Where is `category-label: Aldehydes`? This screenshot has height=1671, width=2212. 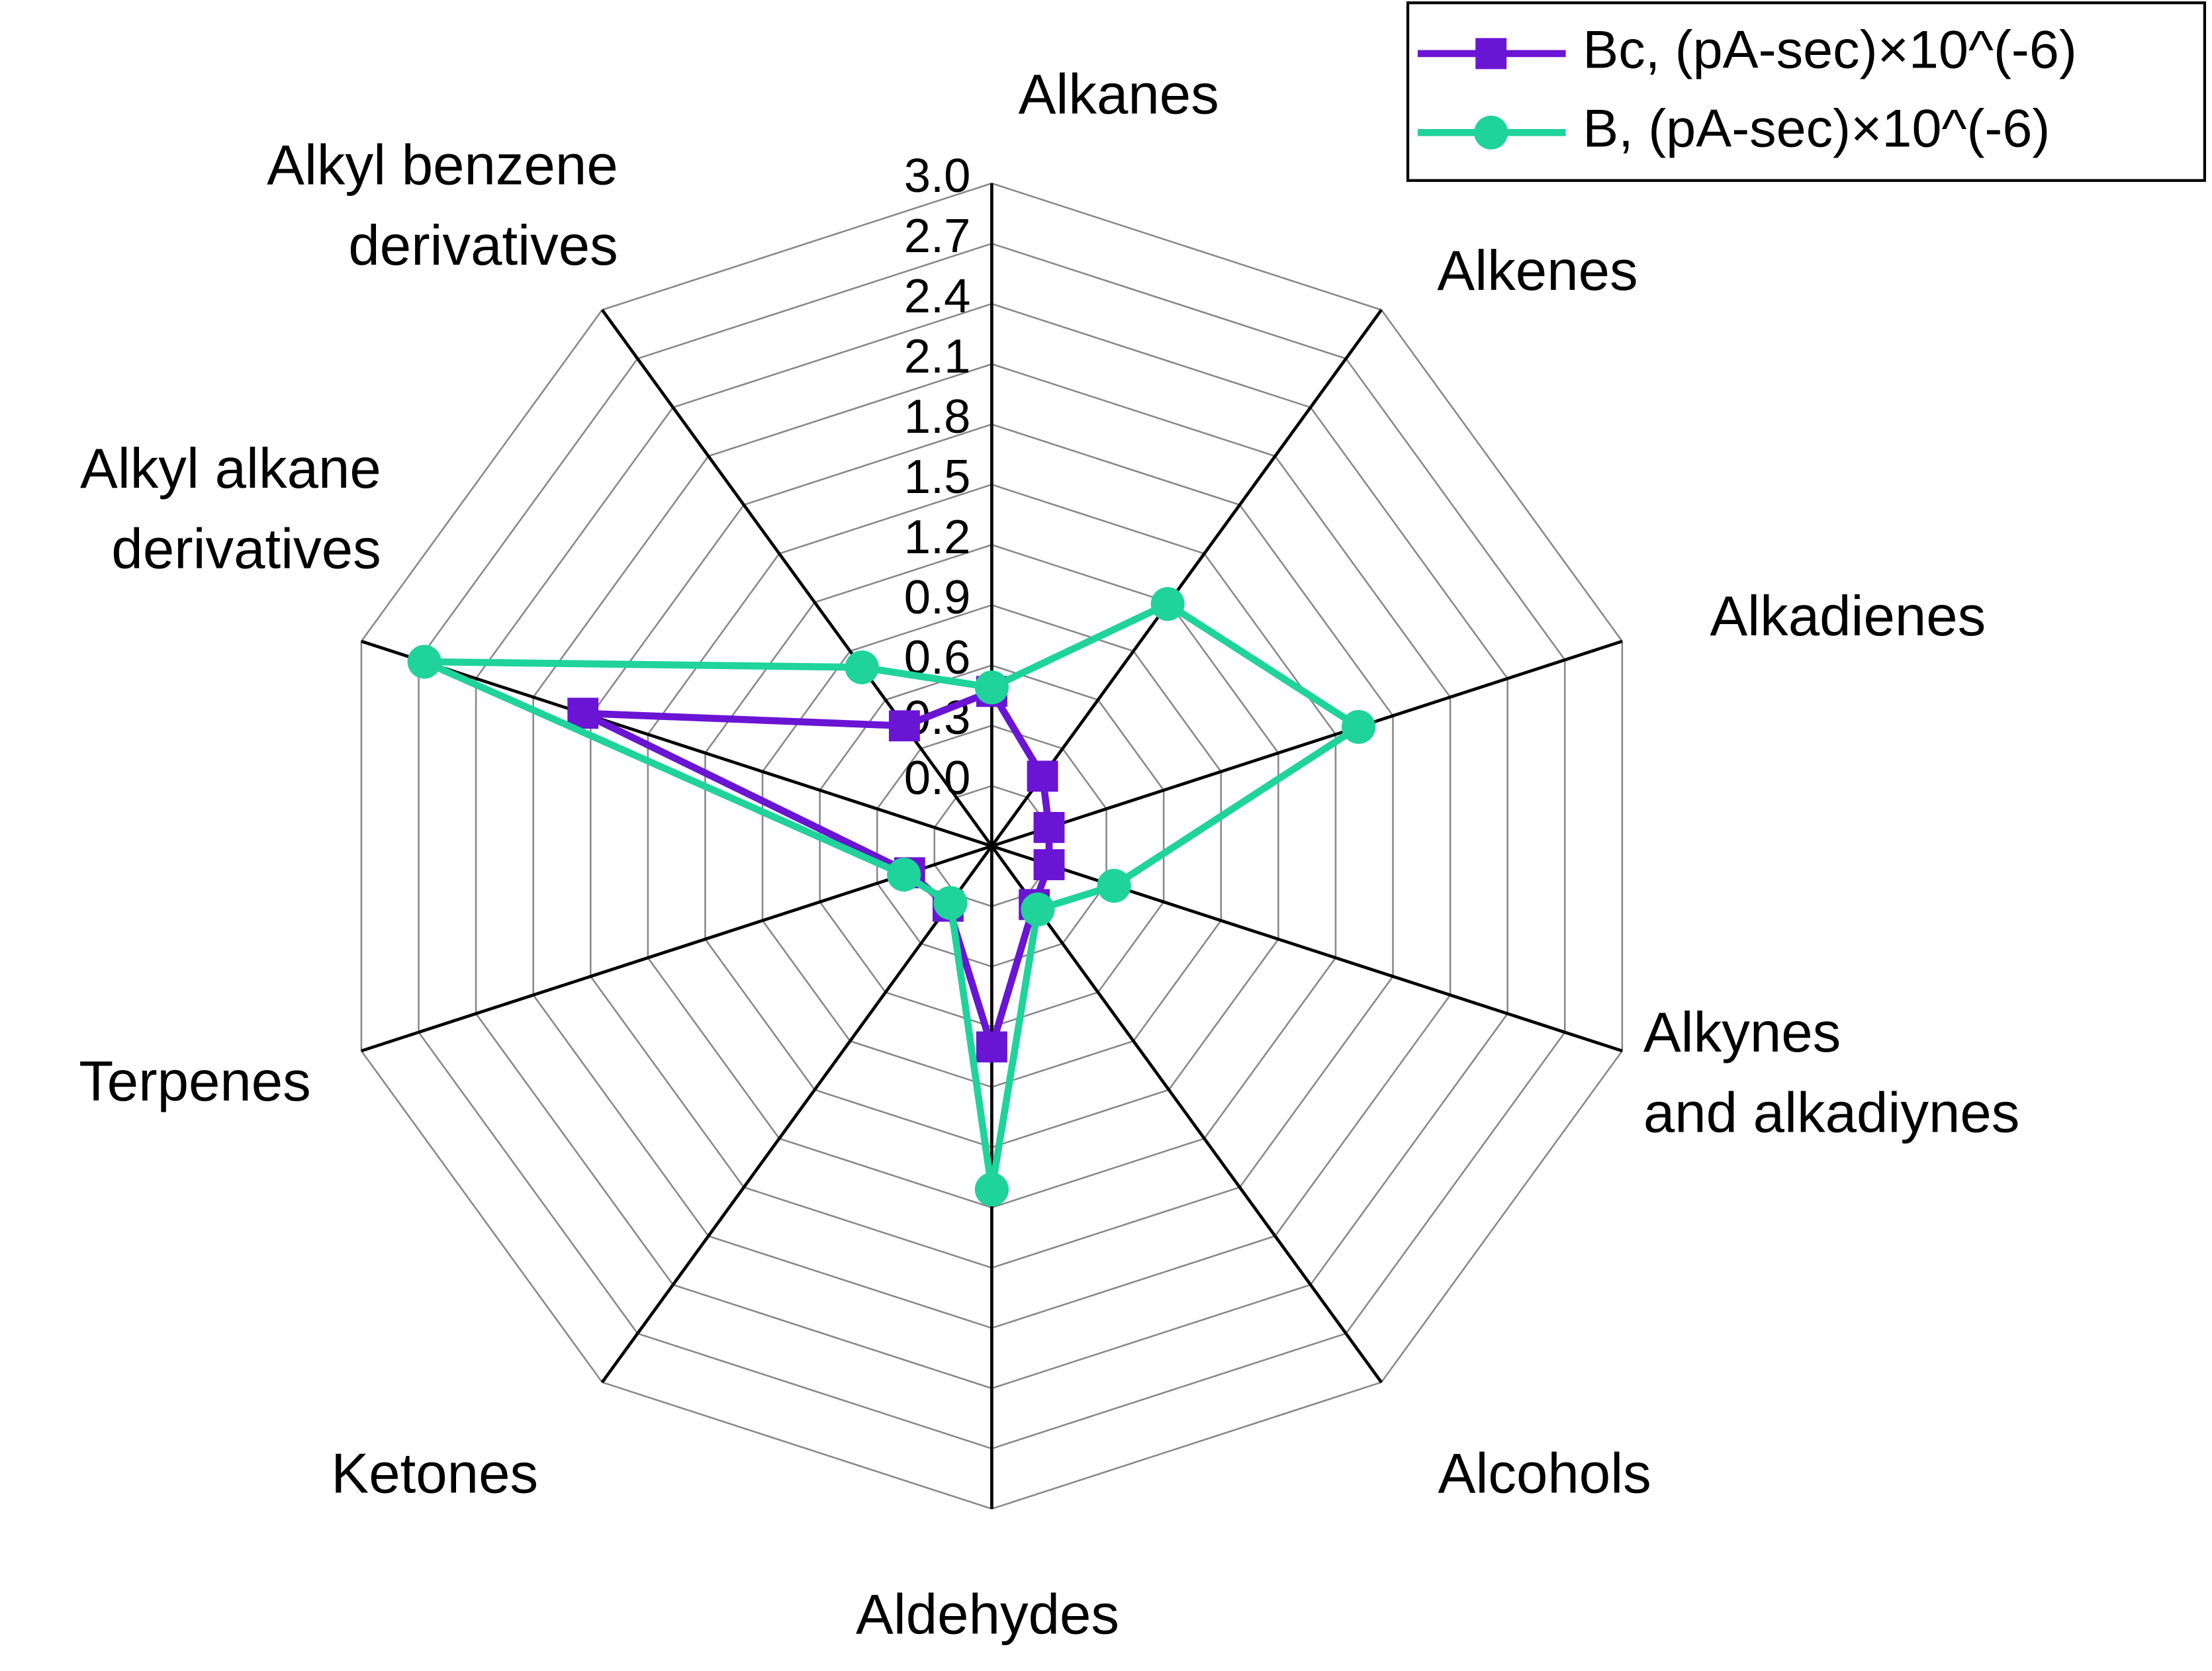 category-label: Aldehydes is located at coordinates (987, 1615).